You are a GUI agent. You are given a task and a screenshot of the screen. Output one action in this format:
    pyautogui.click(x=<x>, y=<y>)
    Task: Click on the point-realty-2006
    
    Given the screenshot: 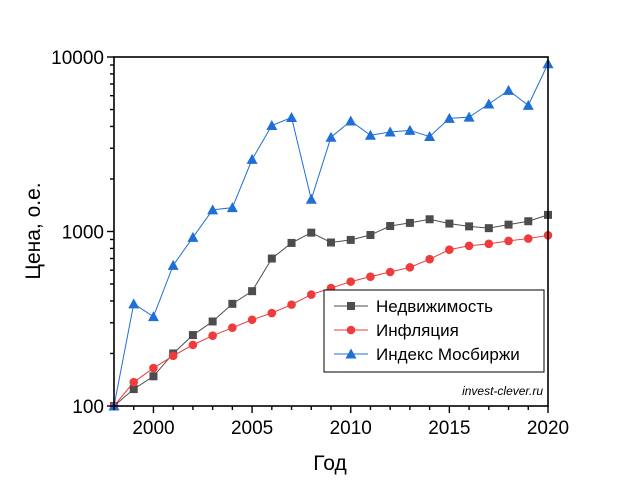 What is the action you would take?
    pyautogui.click(x=271, y=258)
    